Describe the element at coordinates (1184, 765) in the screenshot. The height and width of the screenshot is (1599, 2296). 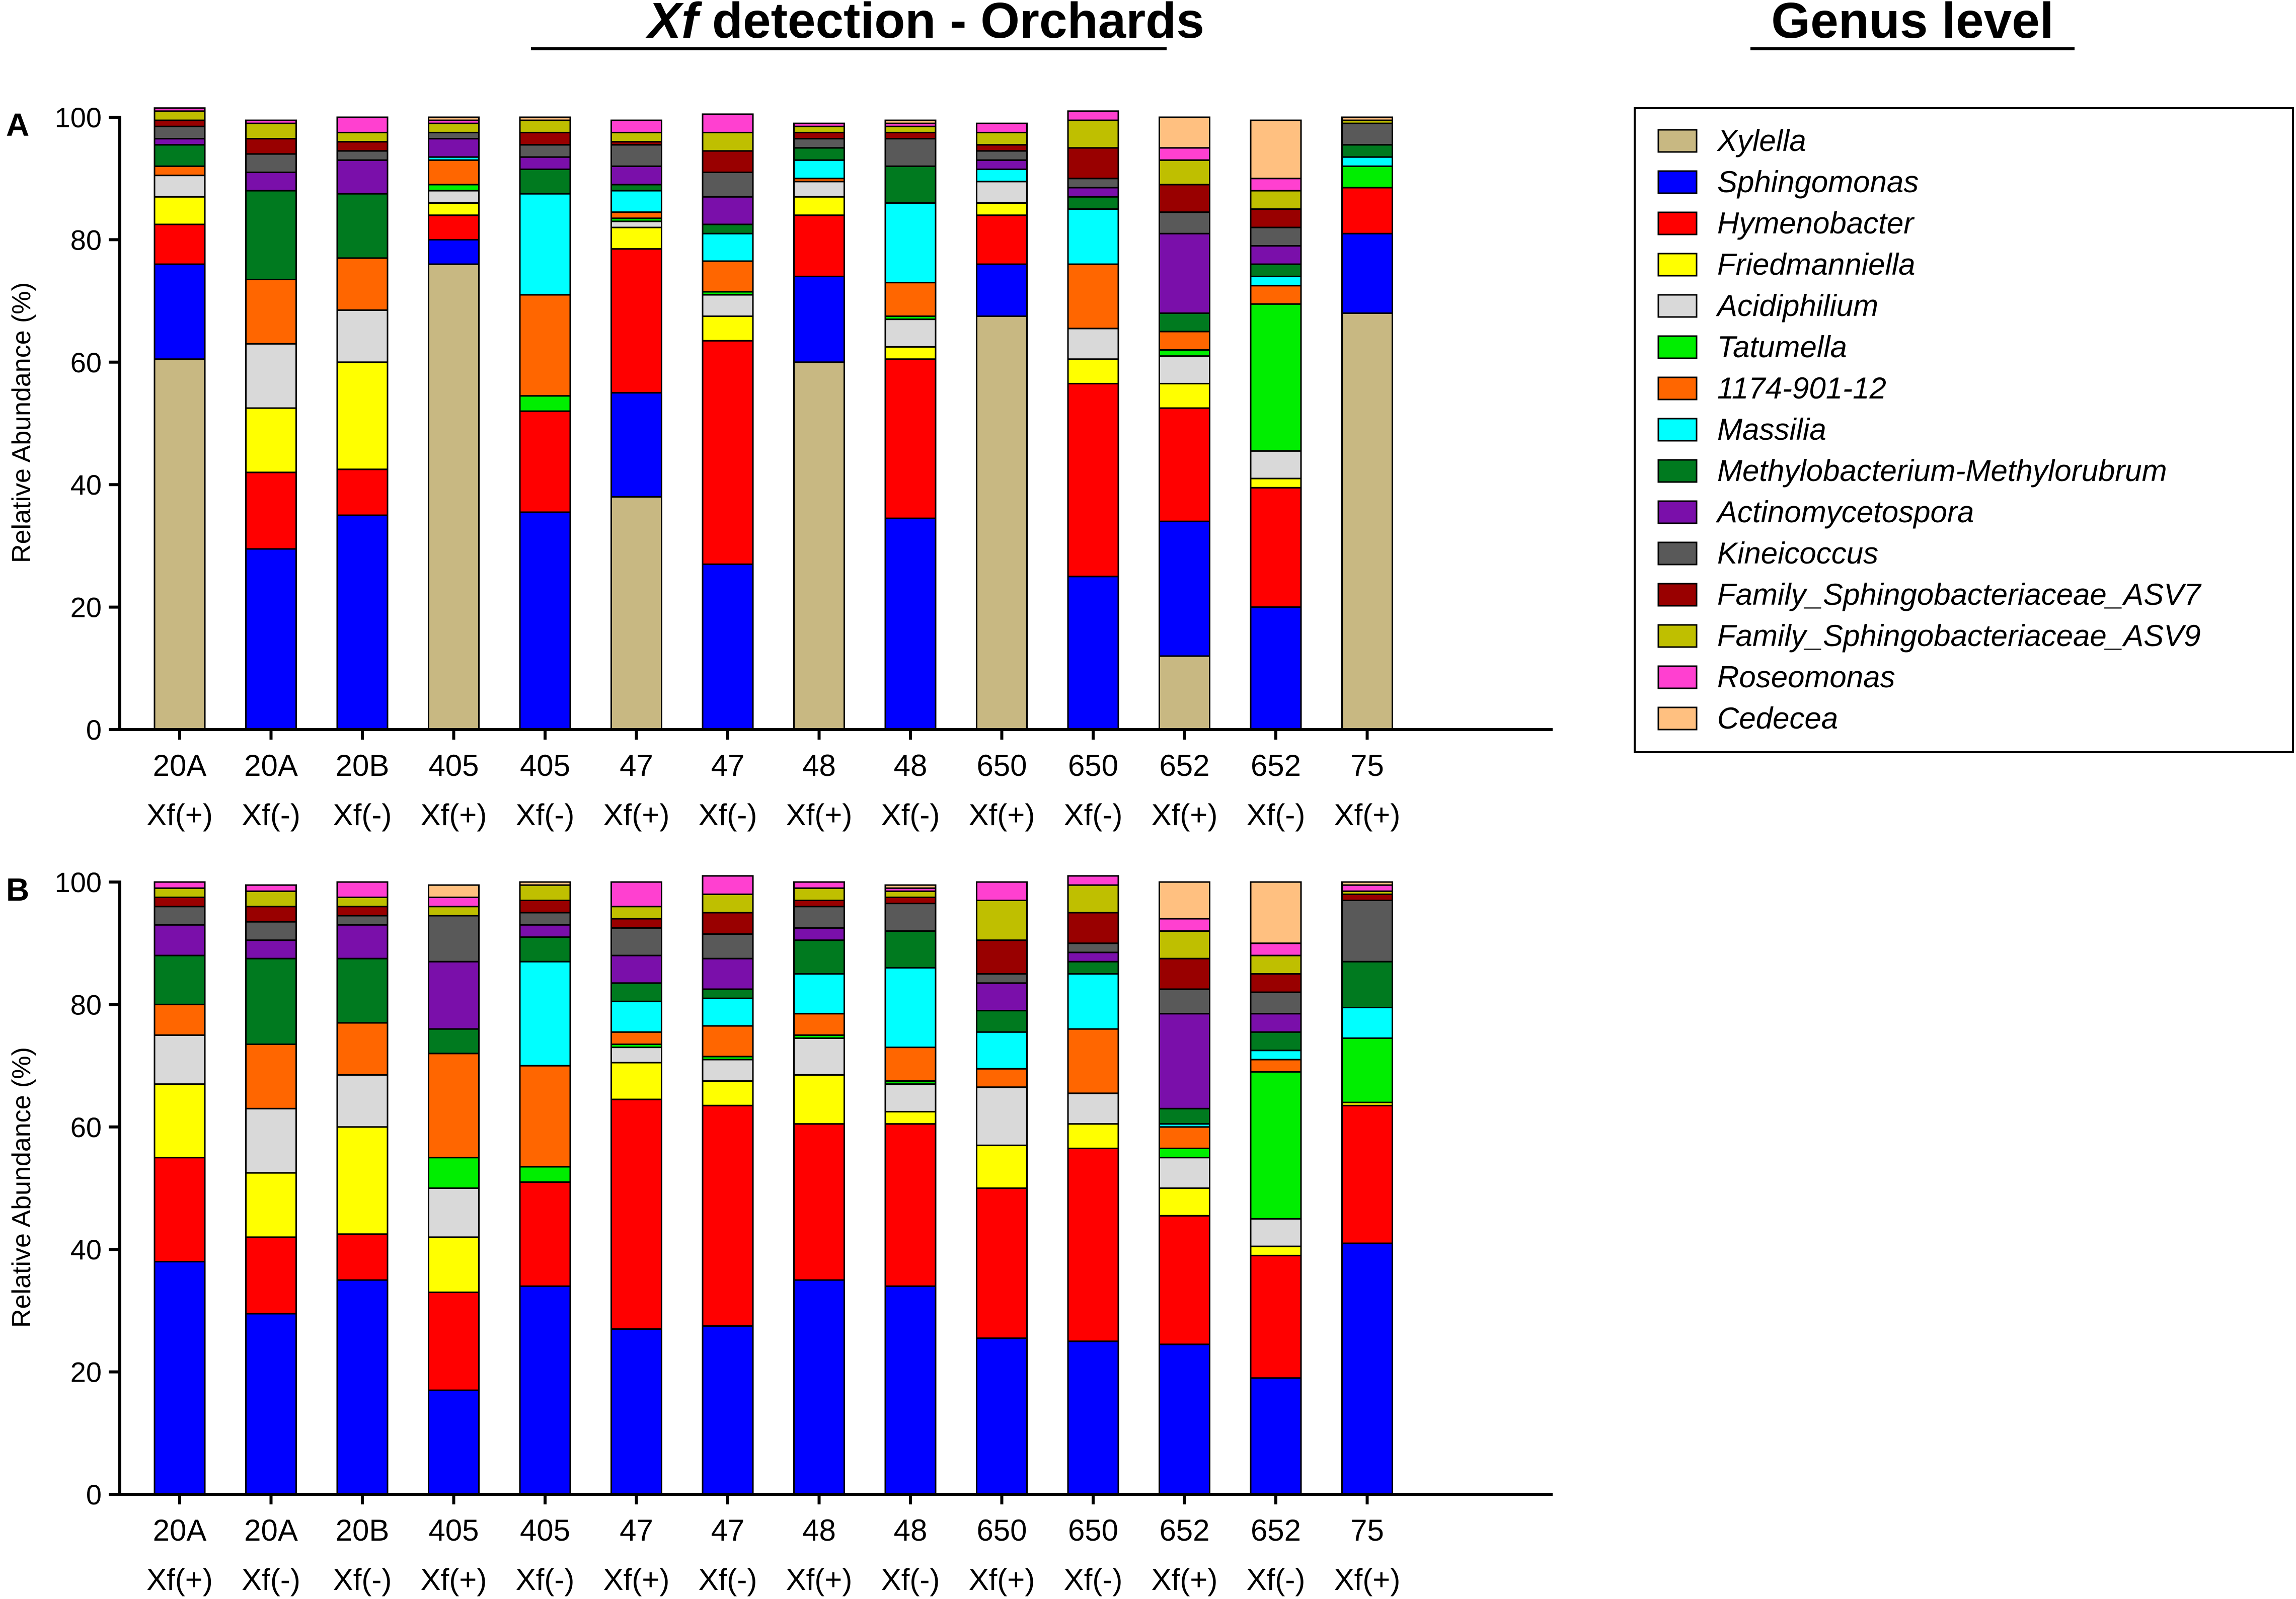
I see `x-tick-label: 652` at that location.